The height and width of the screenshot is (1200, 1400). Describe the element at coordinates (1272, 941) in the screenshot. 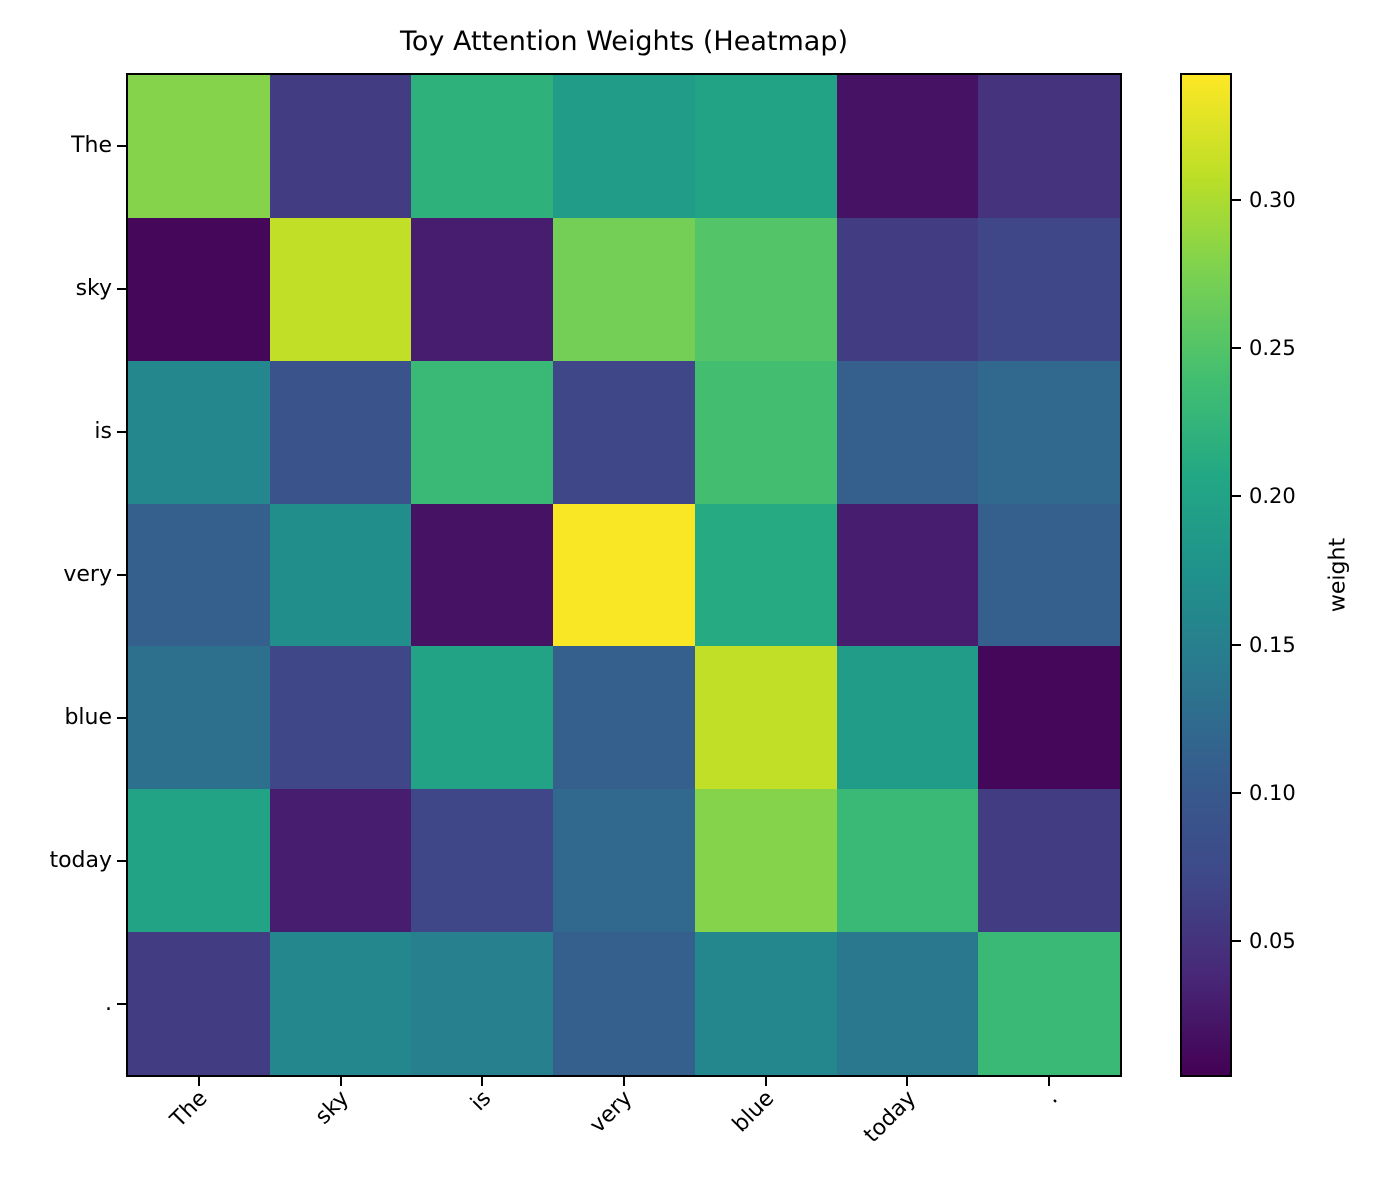

I see `colorbar-tick-label: 0.05` at that location.